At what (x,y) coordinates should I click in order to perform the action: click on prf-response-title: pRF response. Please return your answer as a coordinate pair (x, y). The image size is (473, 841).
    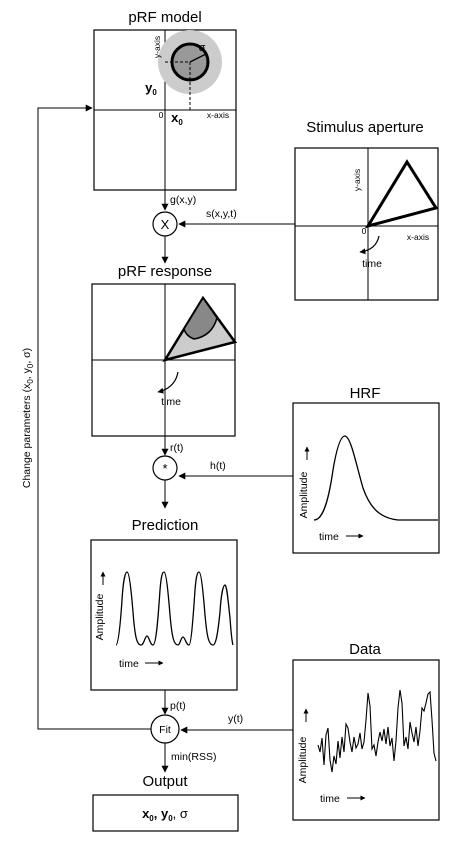
    Looking at the image, I should click on (165, 271).